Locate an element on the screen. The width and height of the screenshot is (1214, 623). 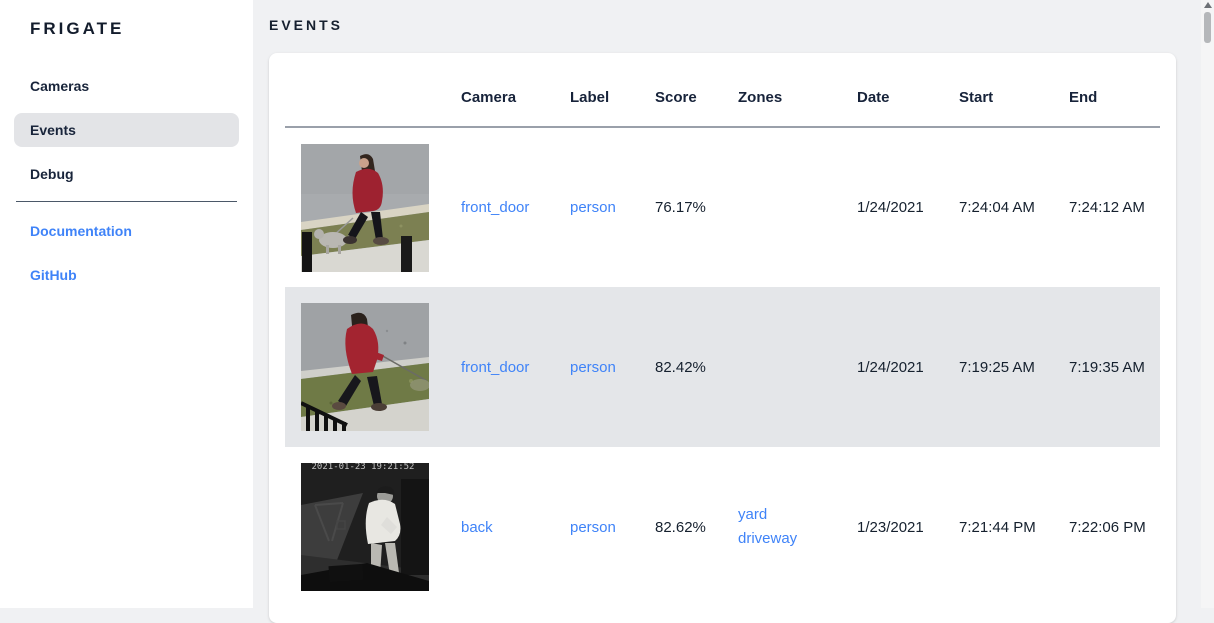
scrollbar-thumb is located at coordinates (1207, 27).